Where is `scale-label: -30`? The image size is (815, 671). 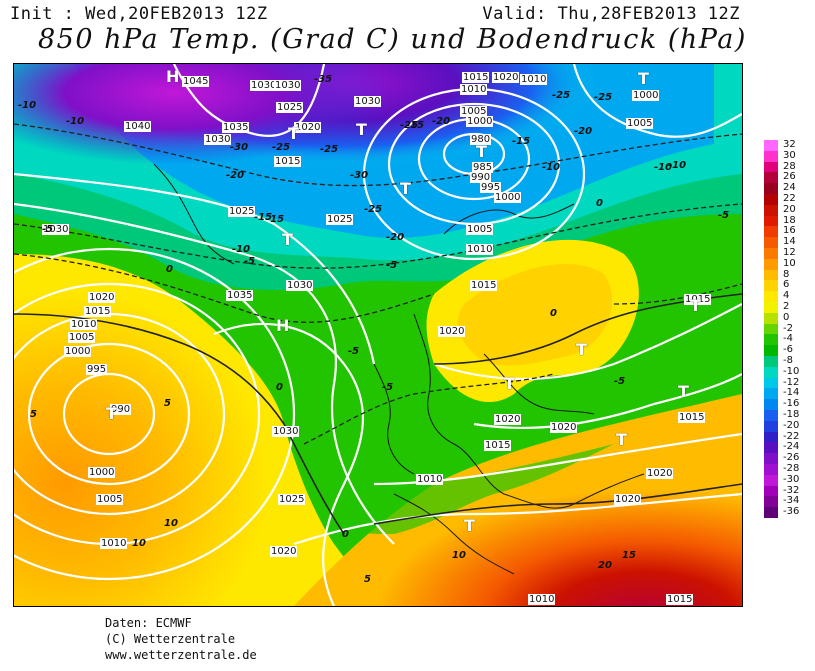
scale-label: -30 is located at coordinates (791, 479).